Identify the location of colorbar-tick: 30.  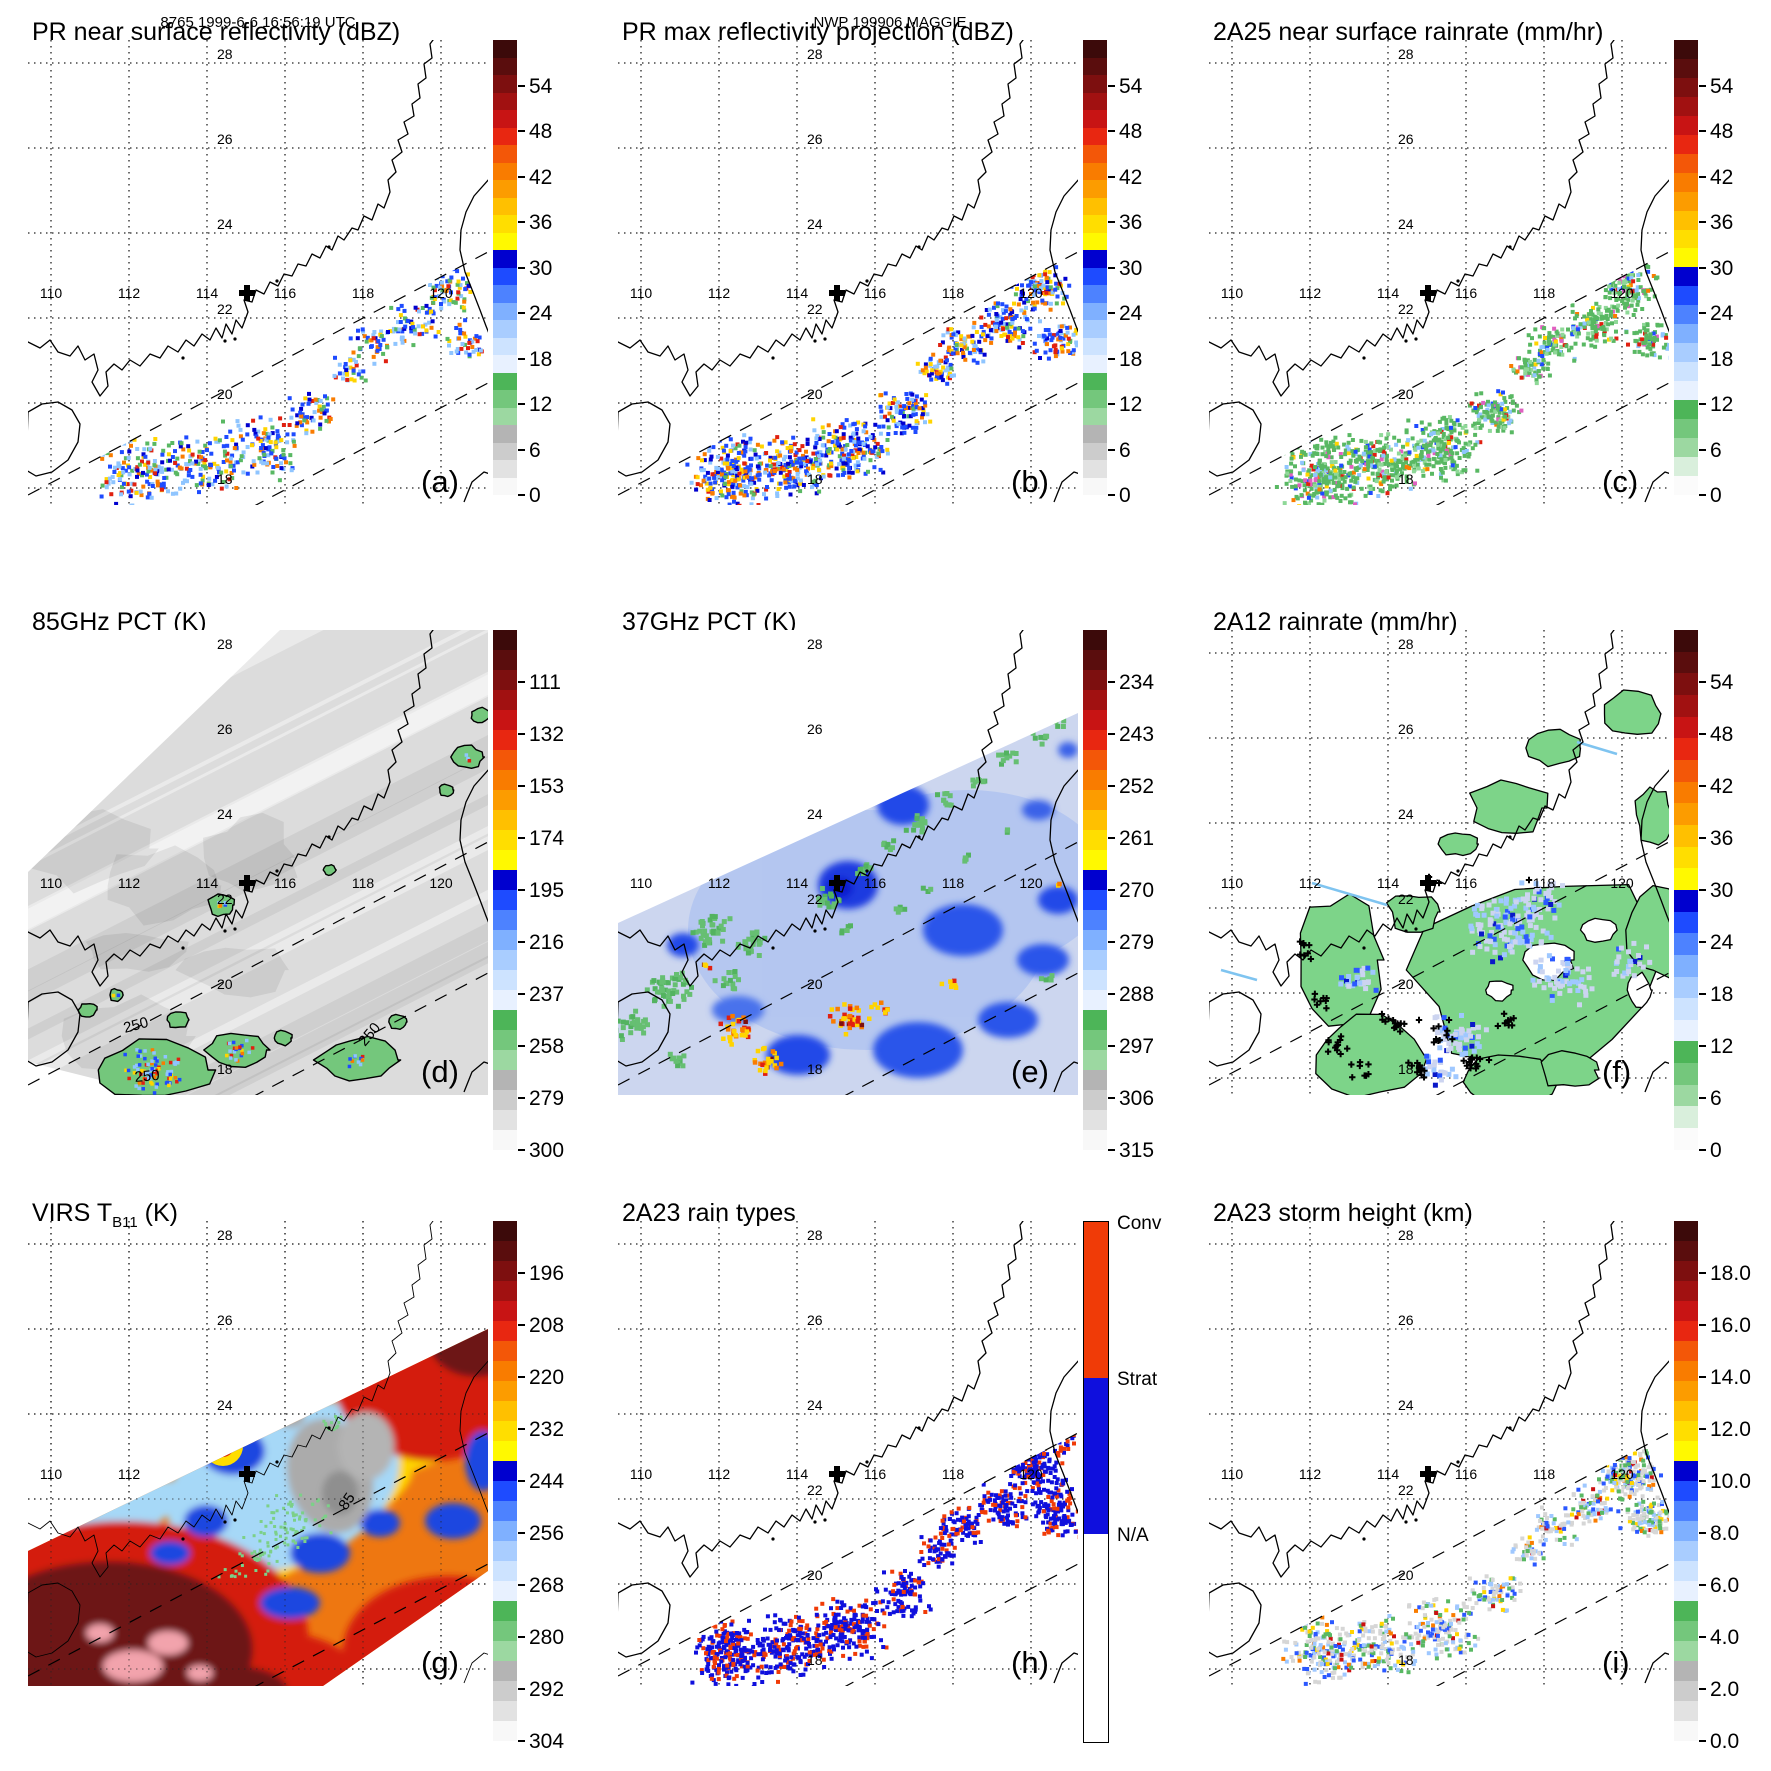
(541, 268).